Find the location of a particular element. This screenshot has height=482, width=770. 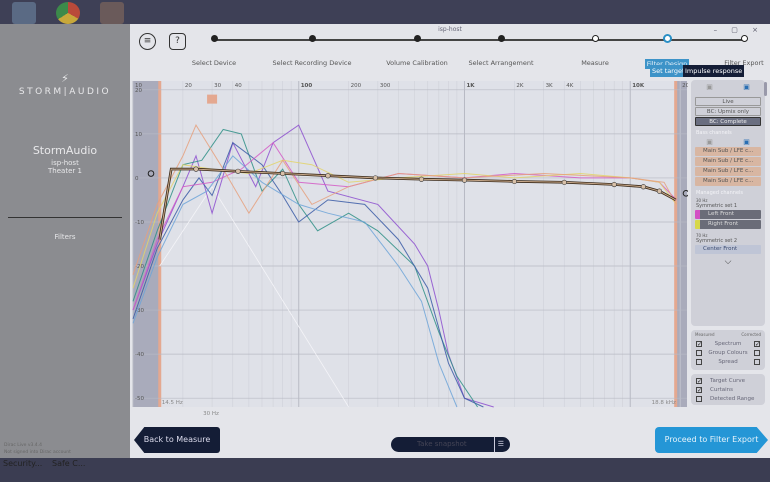

high-curtain is located at coordinates (681, 244).